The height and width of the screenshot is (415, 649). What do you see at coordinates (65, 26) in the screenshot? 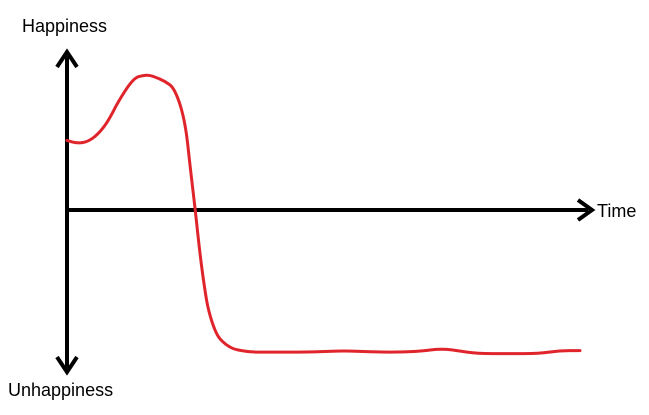
I see `y-axis-label-top: Happiness` at bounding box center [65, 26].